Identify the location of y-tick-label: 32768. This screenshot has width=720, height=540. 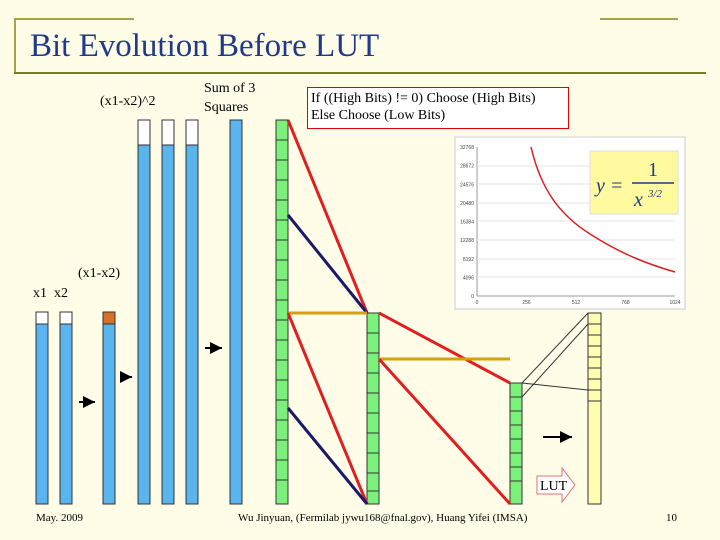
(467, 148).